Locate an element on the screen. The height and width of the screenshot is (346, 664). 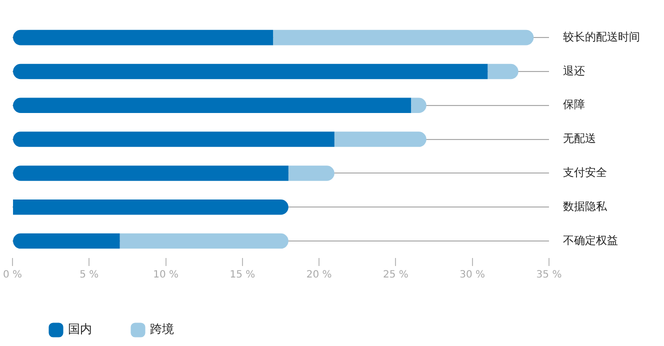
x-tick-label: 10 % is located at coordinates (166, 275).